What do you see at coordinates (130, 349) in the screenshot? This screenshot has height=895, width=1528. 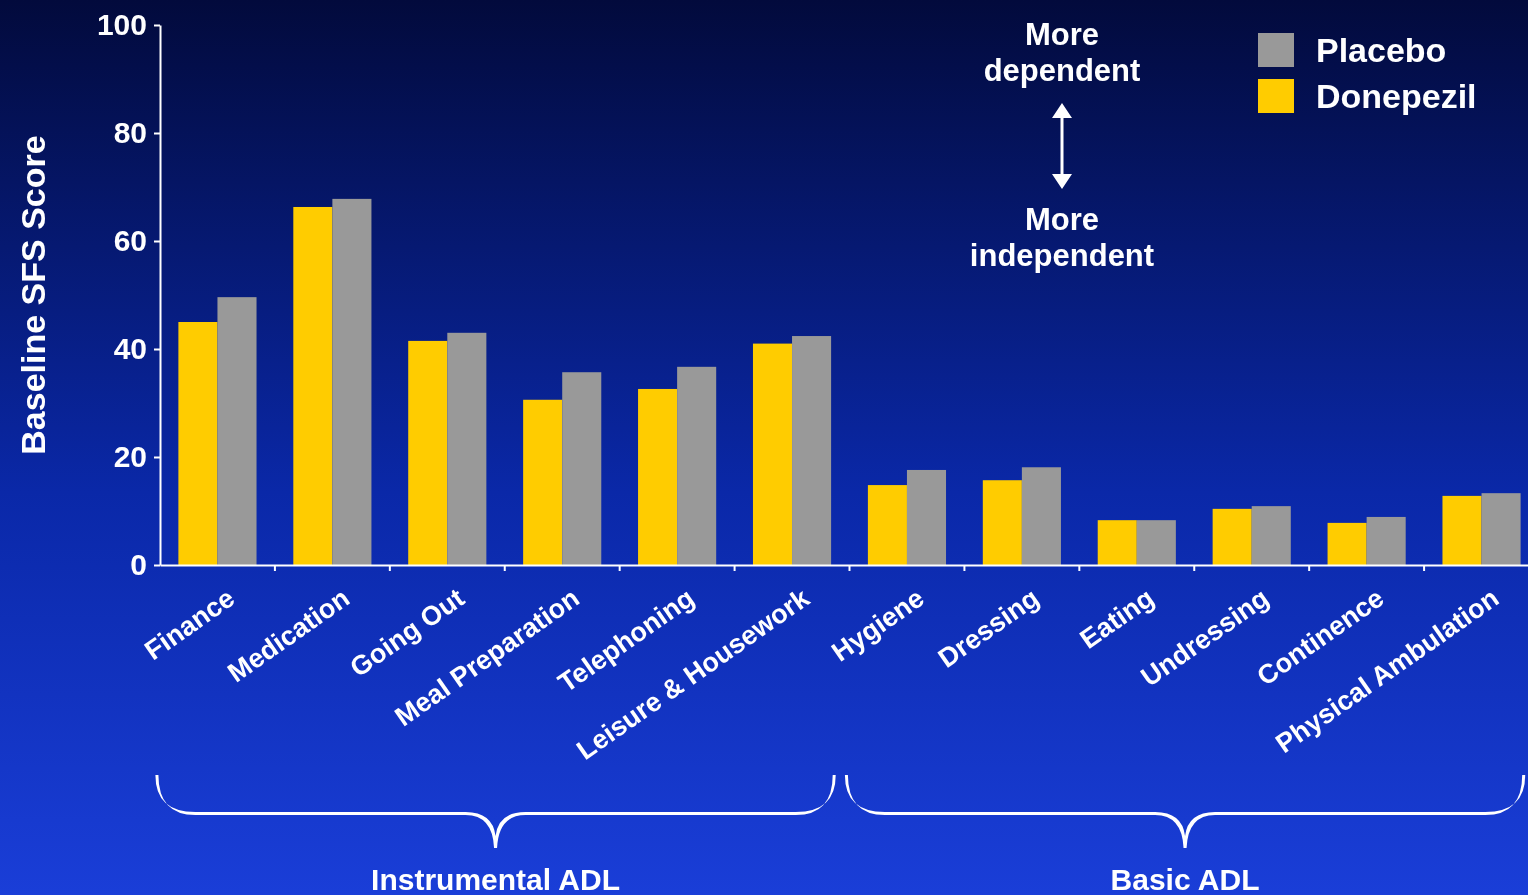 I see `y-tick-label: 40` at bounding box center [130, 349].